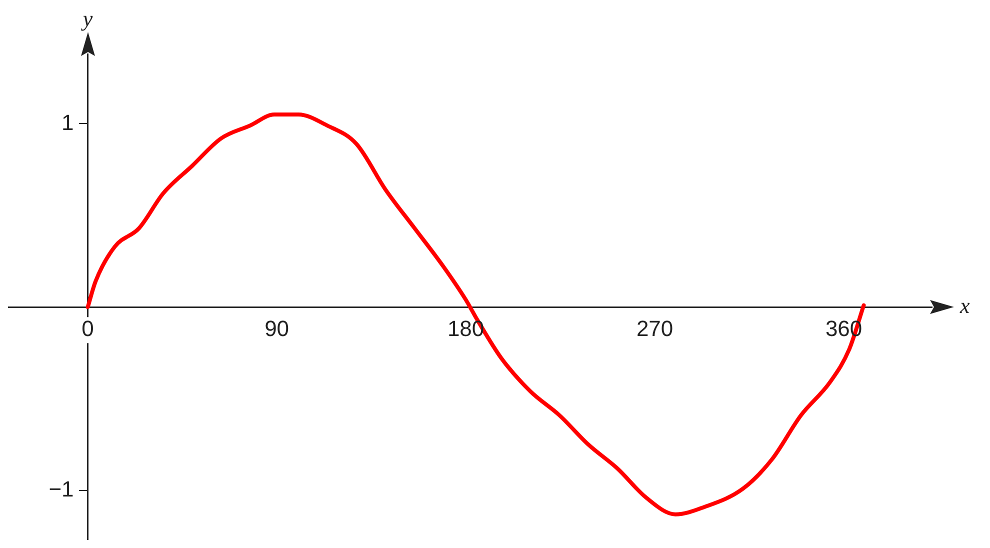 The height and width of the screenshot is (548, 990). I want to click on x-tick-label: 90, so click(277, 329).